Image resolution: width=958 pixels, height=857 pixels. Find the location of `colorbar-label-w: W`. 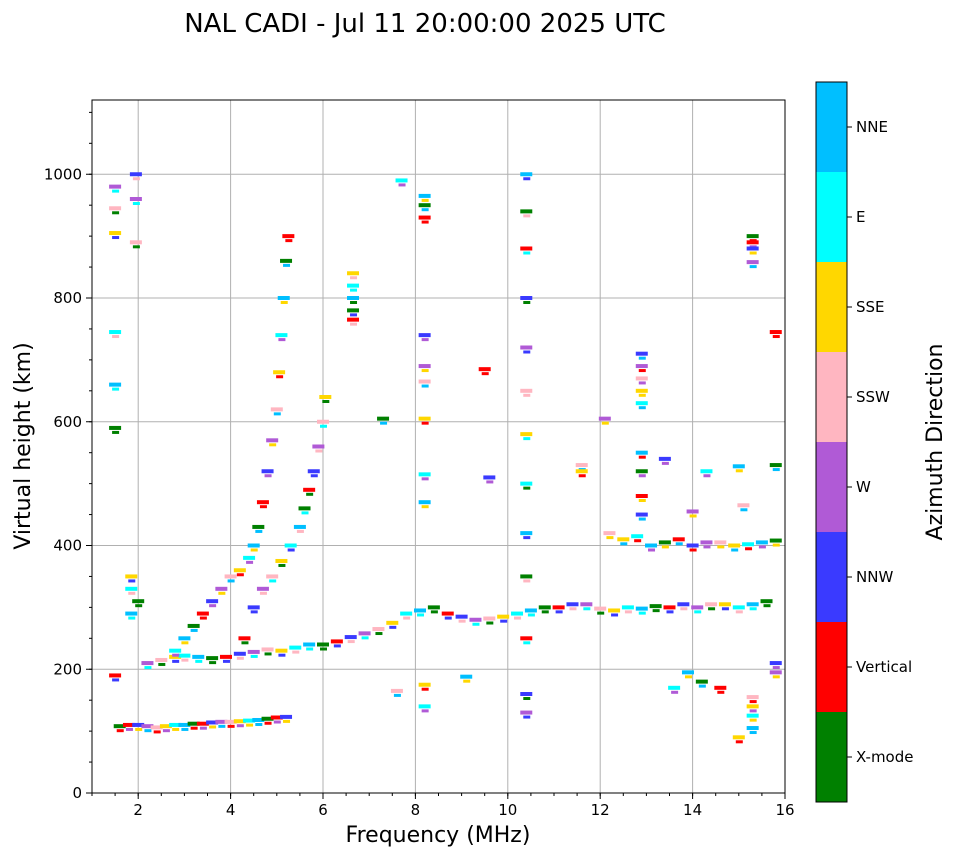

colorbar-label-w: W is located at coordinates (863, 487).